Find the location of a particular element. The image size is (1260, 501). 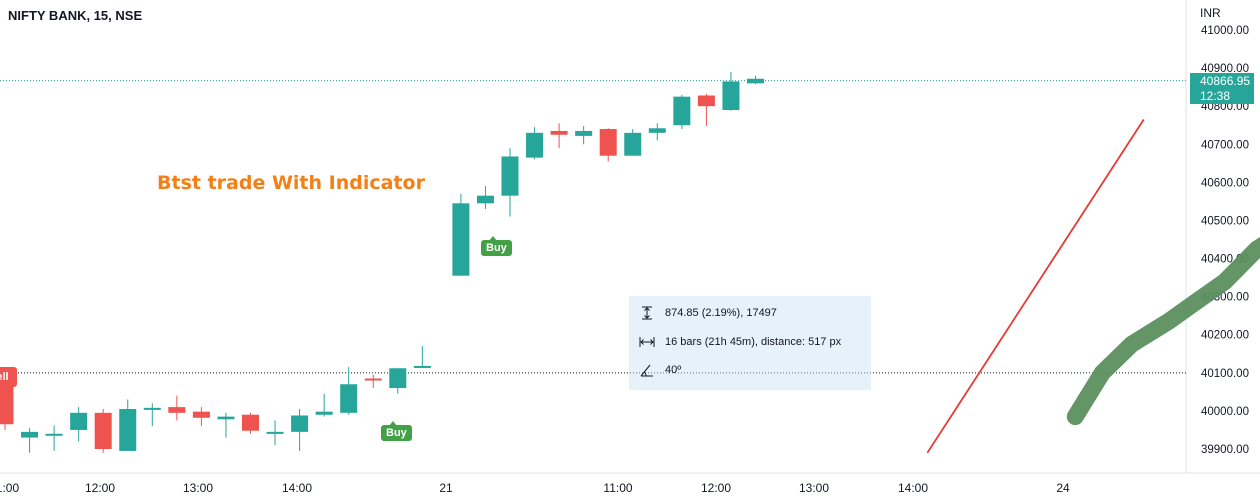

x-tick-label: 21 is located at coordinates (446, 488).